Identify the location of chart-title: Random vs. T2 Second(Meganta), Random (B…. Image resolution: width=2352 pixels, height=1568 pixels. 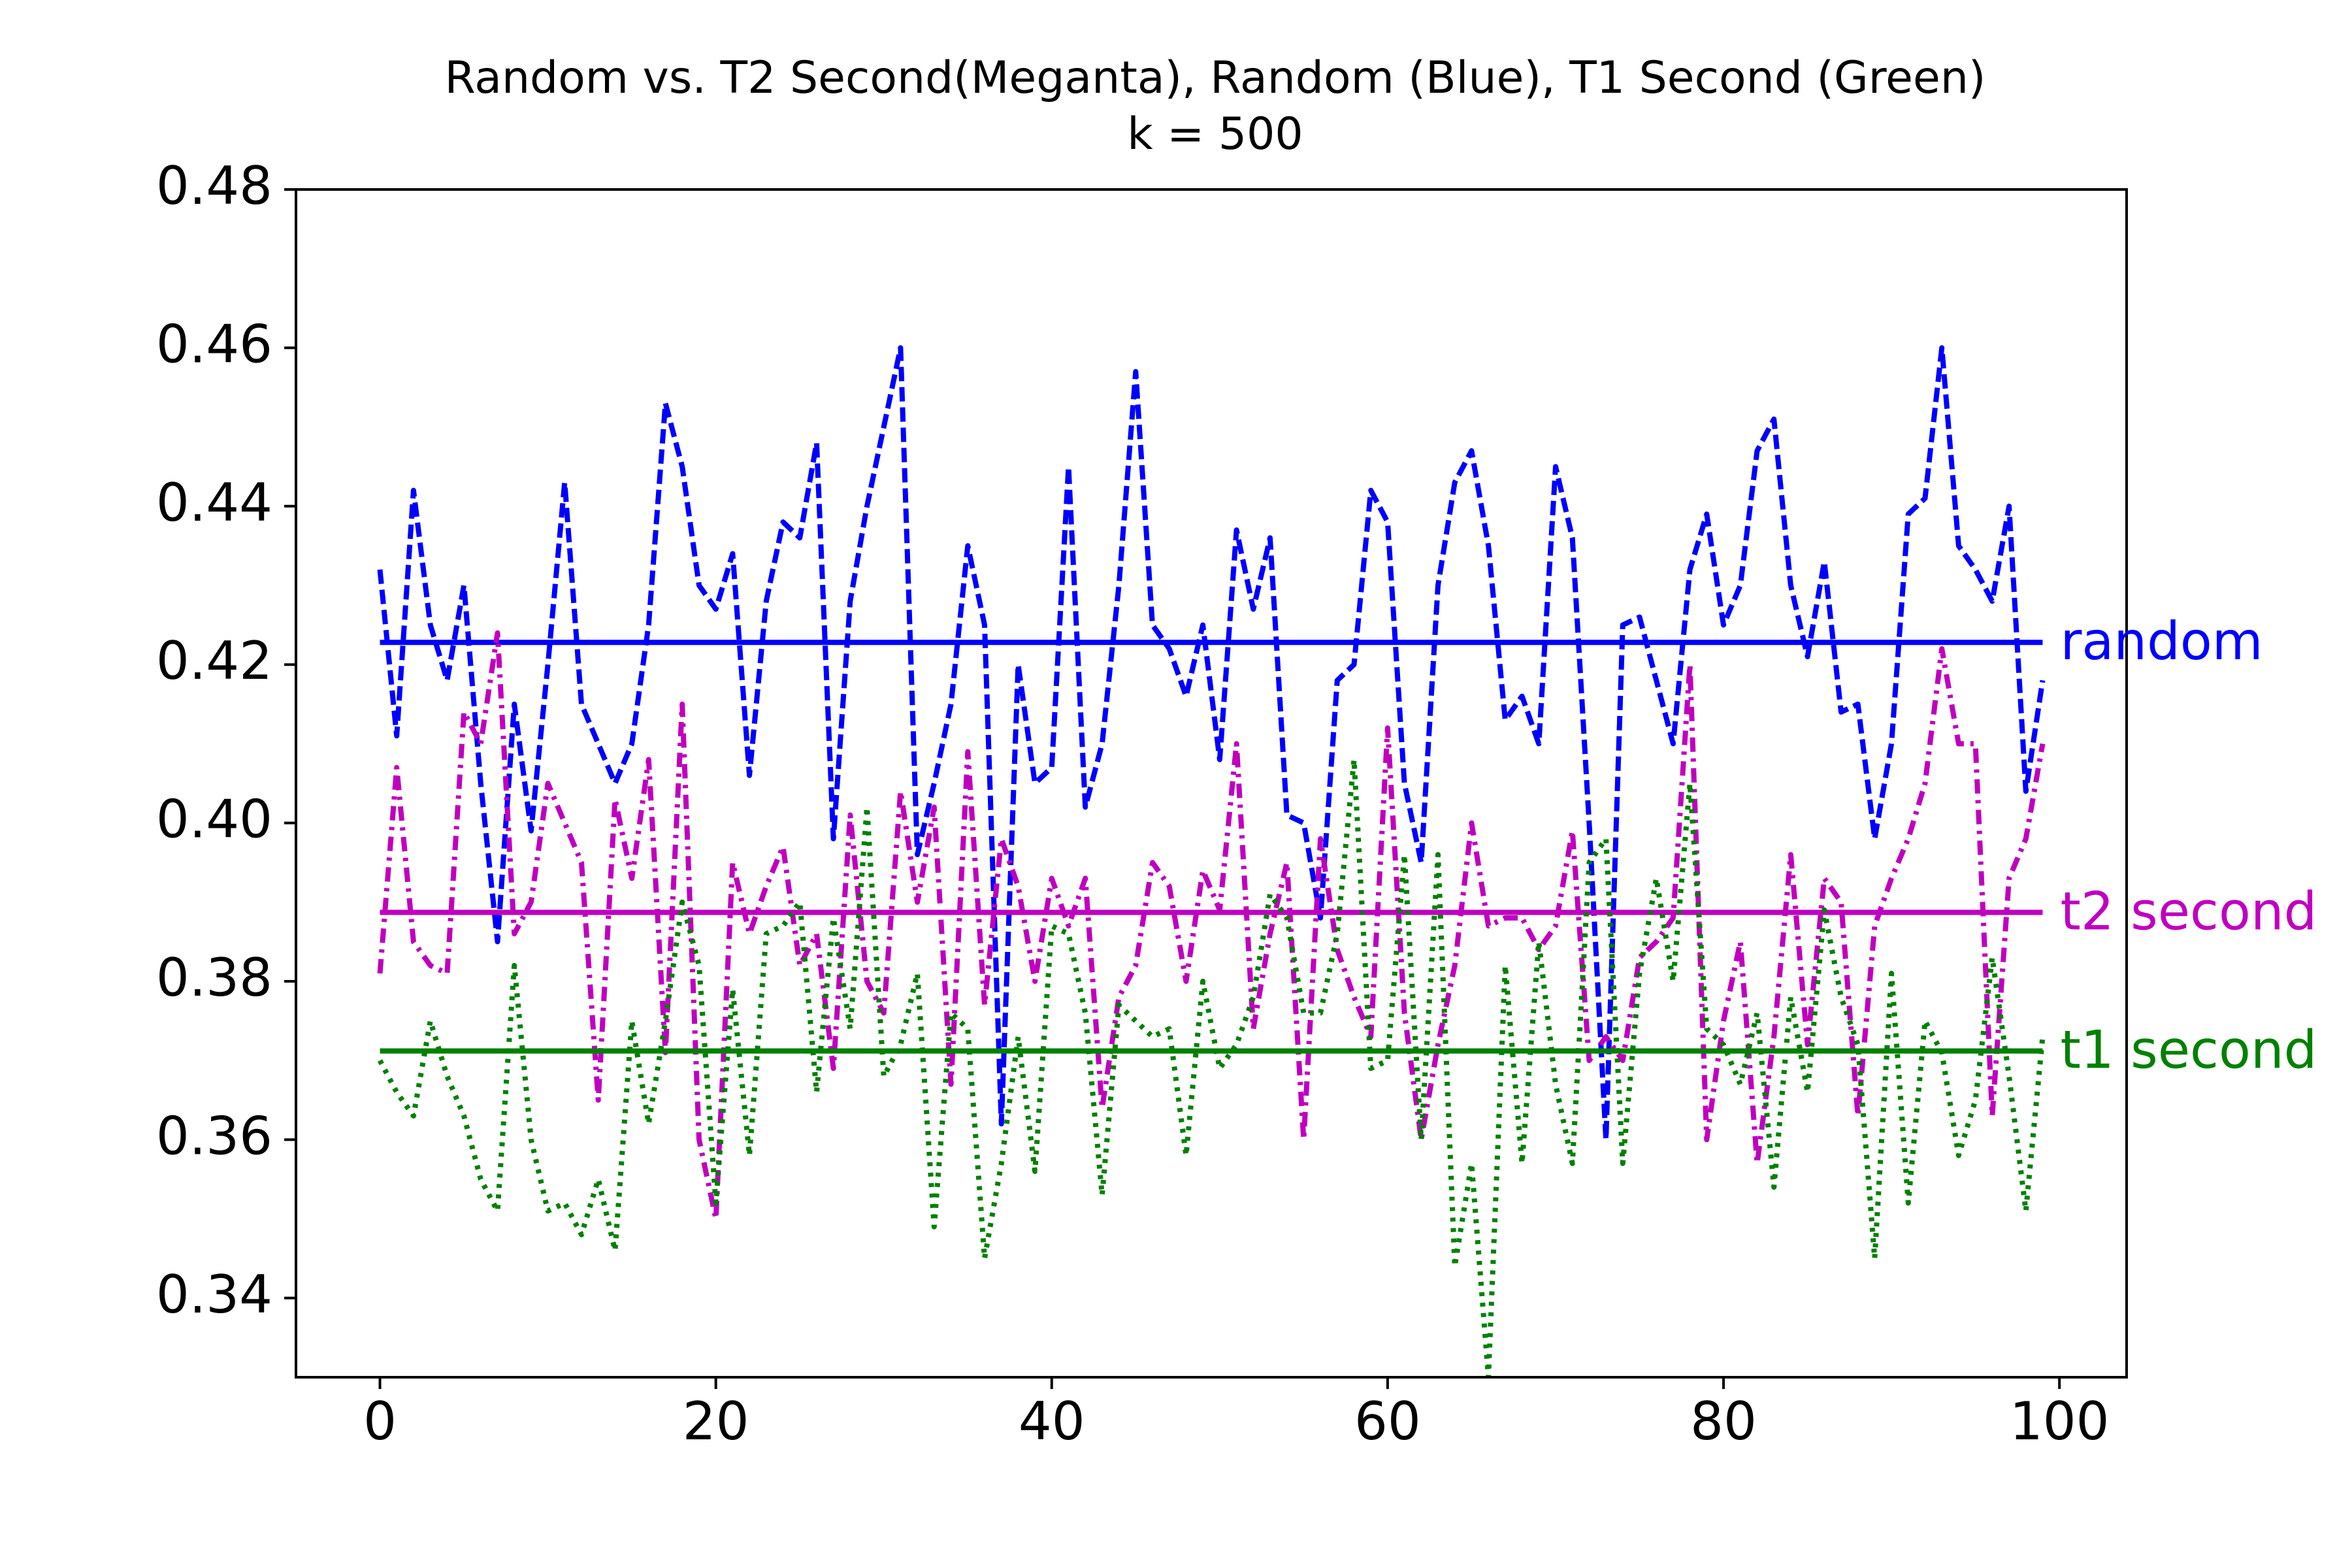
(1215, 78).